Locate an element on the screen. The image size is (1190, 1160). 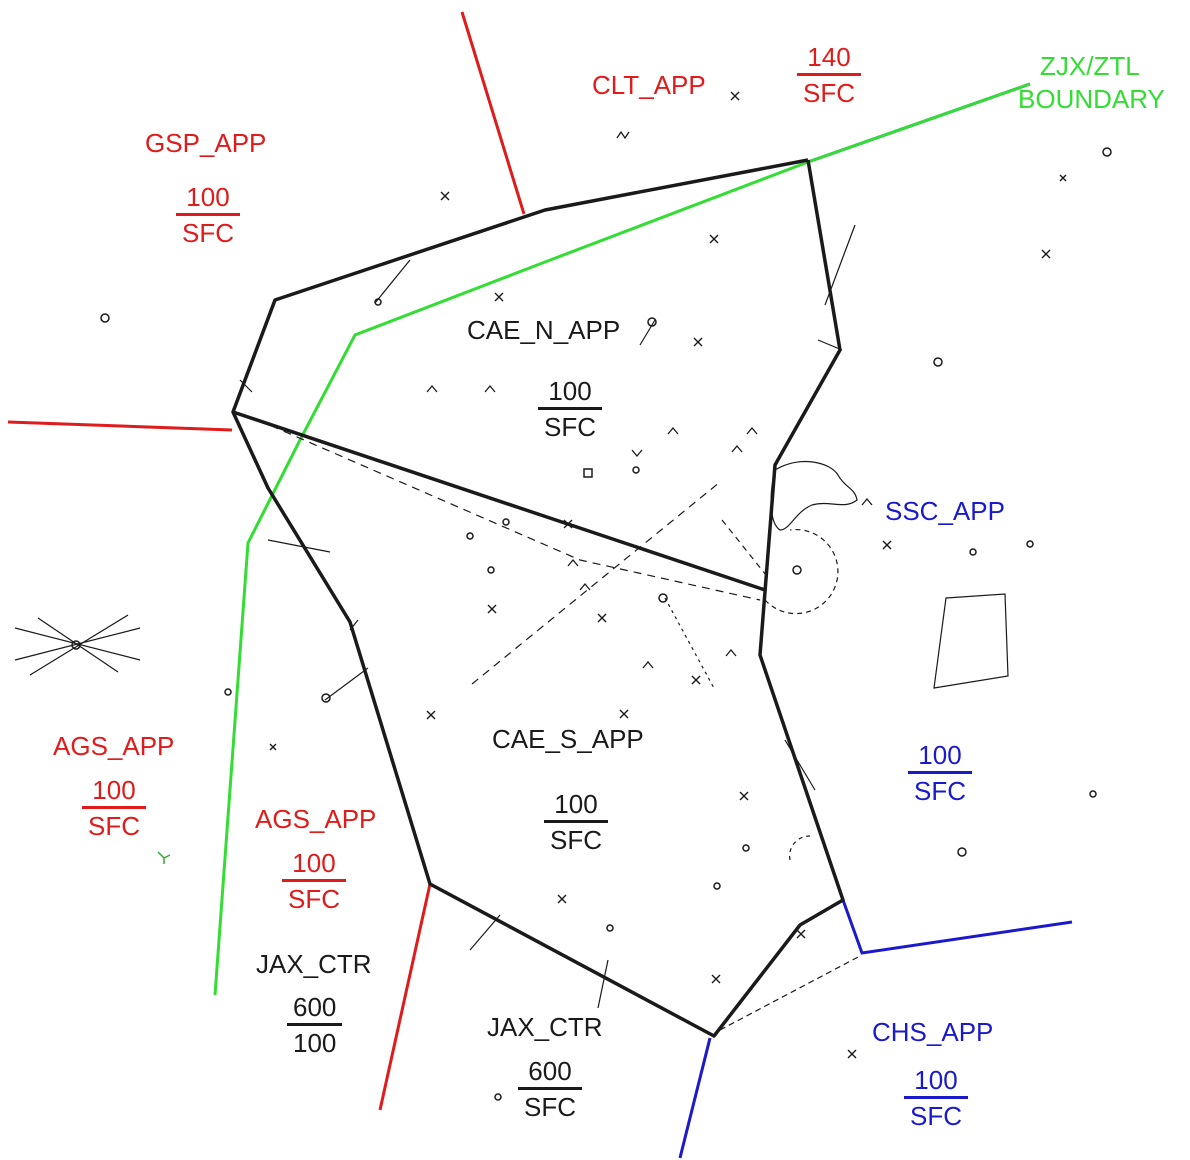
ags-app-east-label: AGS_APP is located at coordinates (316, 819).